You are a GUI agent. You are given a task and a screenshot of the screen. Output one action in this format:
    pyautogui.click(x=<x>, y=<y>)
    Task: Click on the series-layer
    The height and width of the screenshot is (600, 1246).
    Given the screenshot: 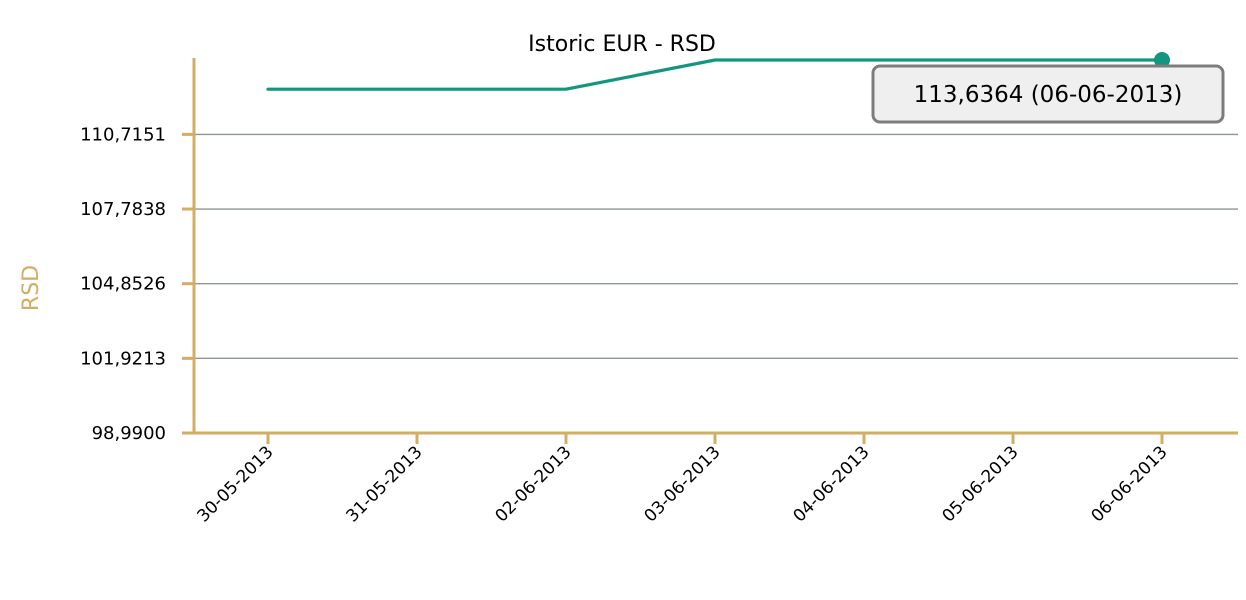 What is the action you would take?
    pyautogui.click(x=718, y=71)
    